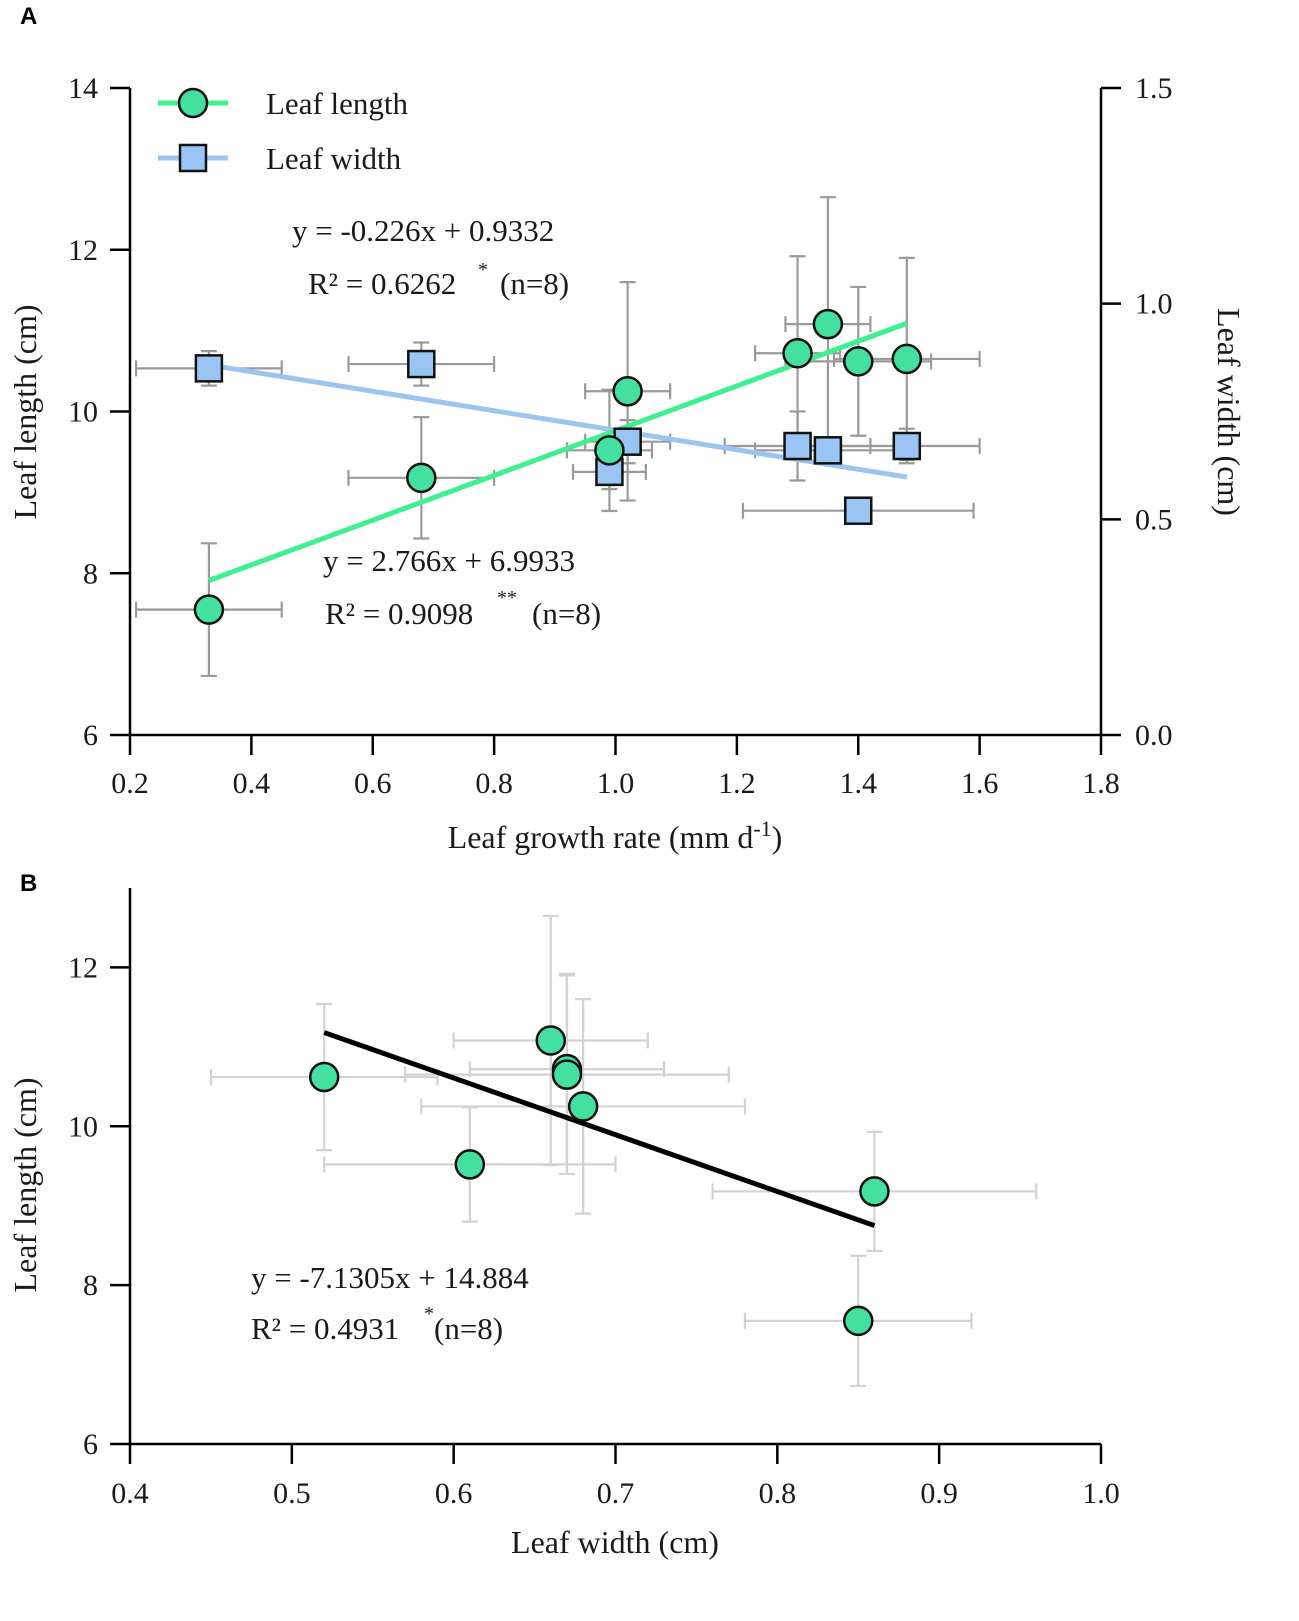 This screenshot has width=1299, height=1621. Describe the element at coordinates (382, 283) in the screenshot. I see `leaf-width-r2: R² = 0.6262` at that location.